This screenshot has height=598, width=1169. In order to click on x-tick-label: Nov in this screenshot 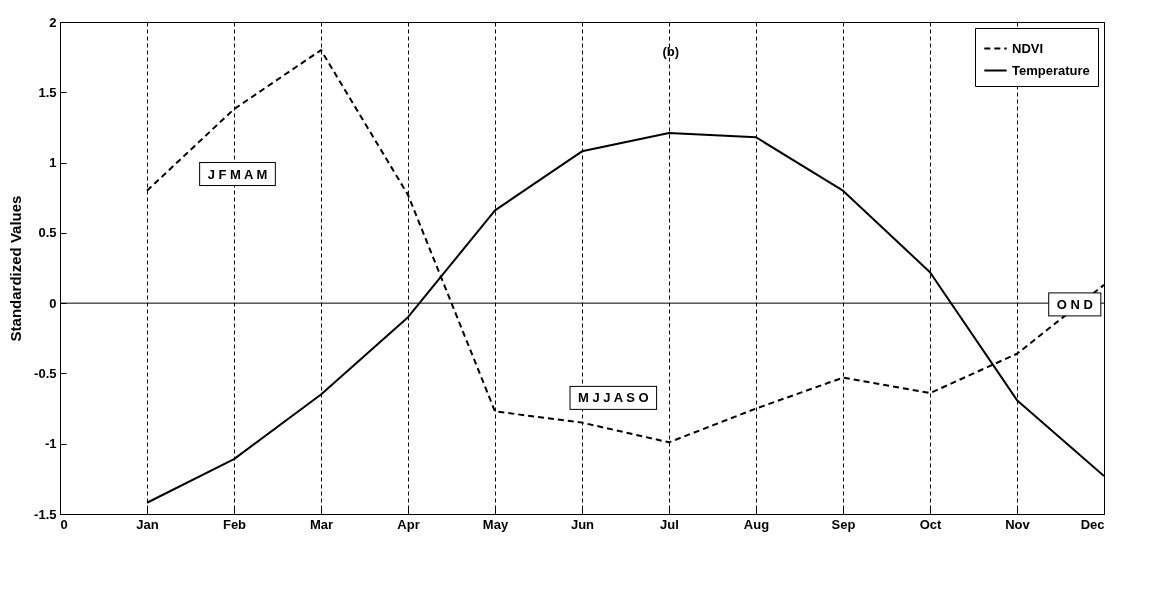, I will do `click(1018, 524)`.